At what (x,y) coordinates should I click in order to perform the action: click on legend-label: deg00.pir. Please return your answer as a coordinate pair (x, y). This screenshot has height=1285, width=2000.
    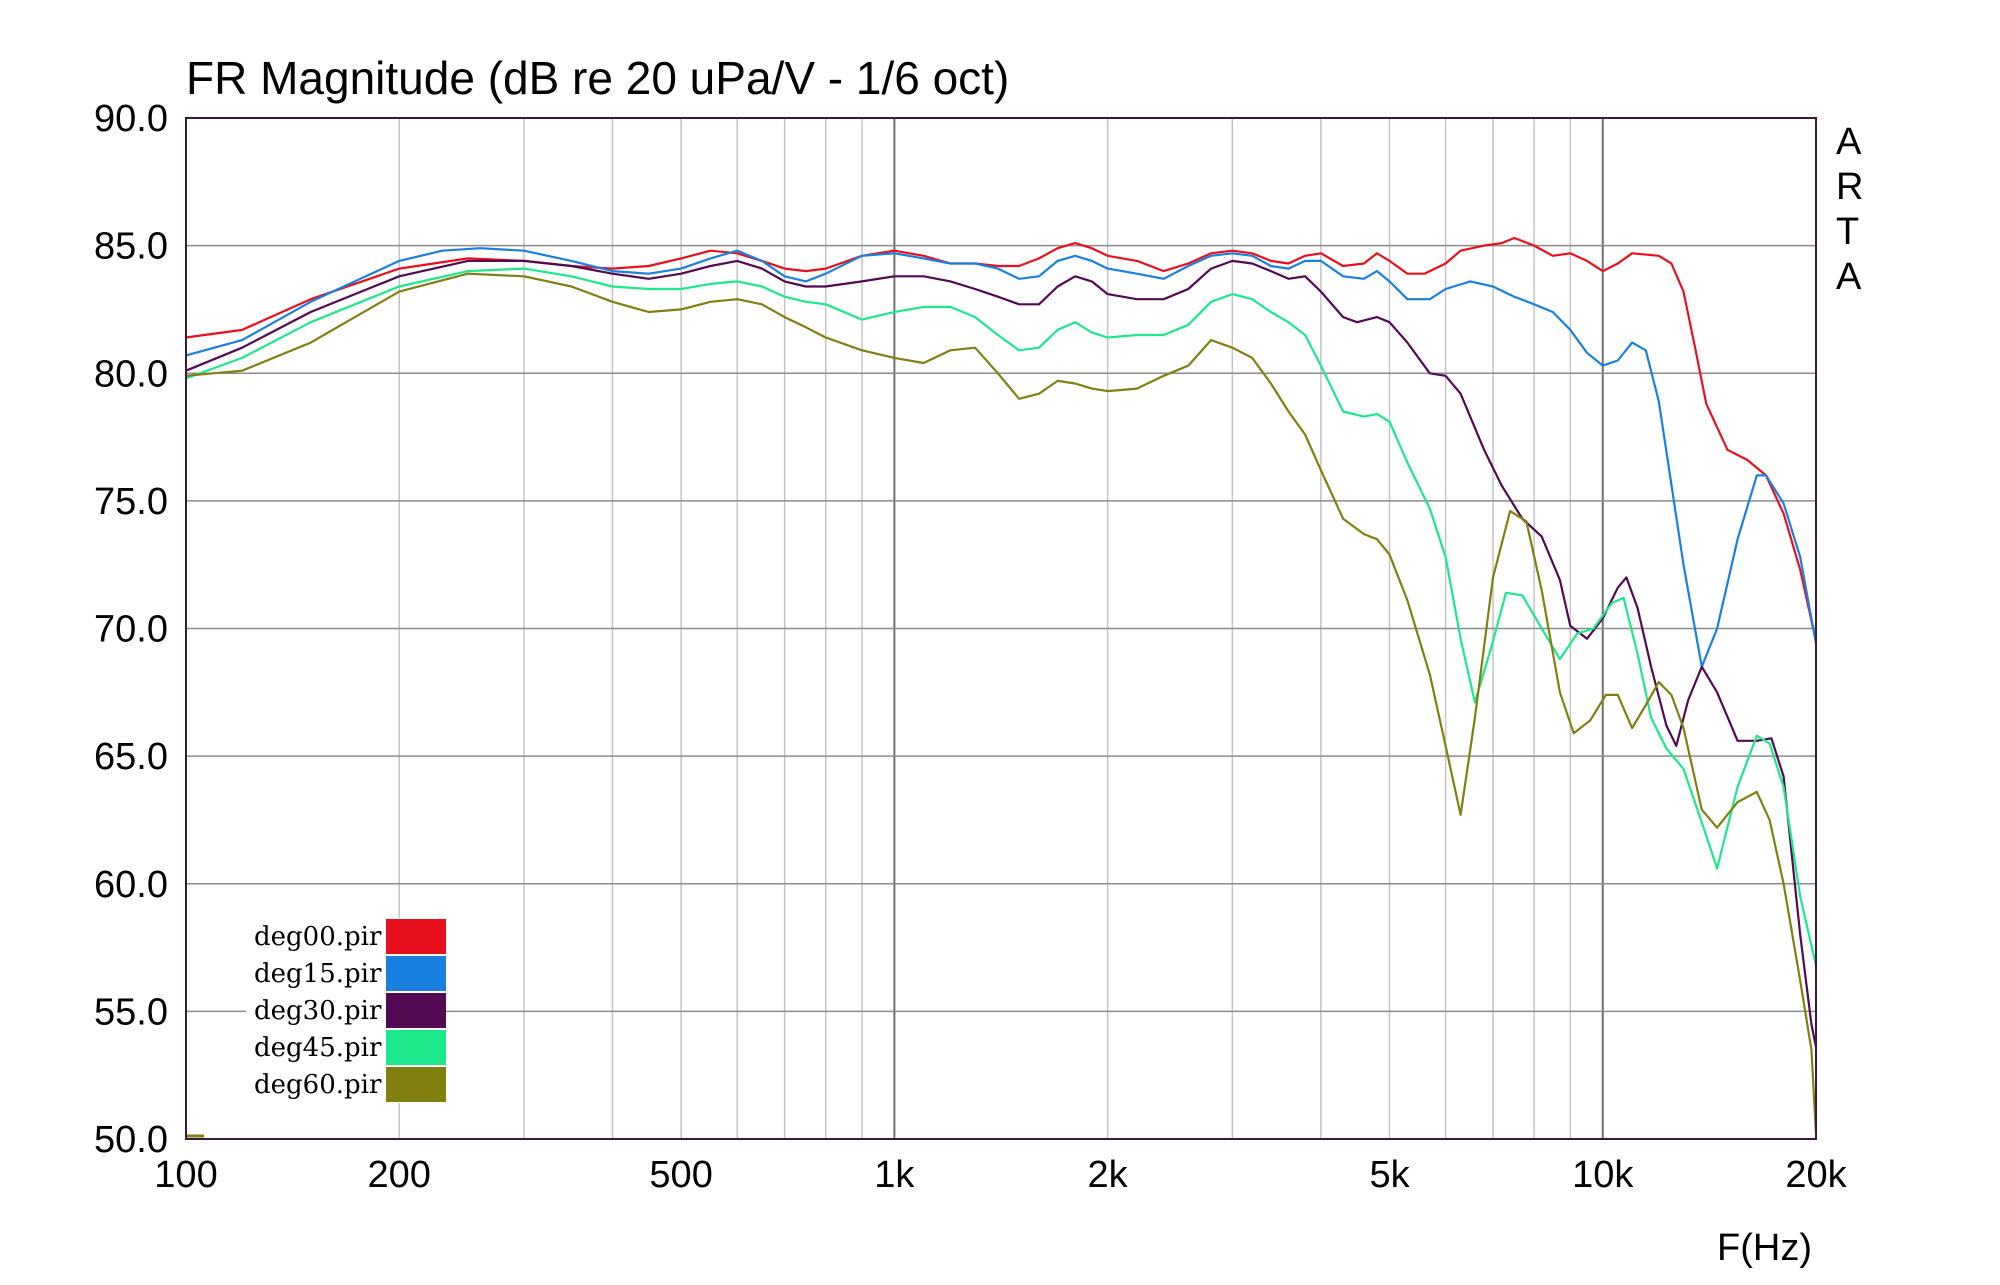
    Looking at the image, I should click on (318, 937).